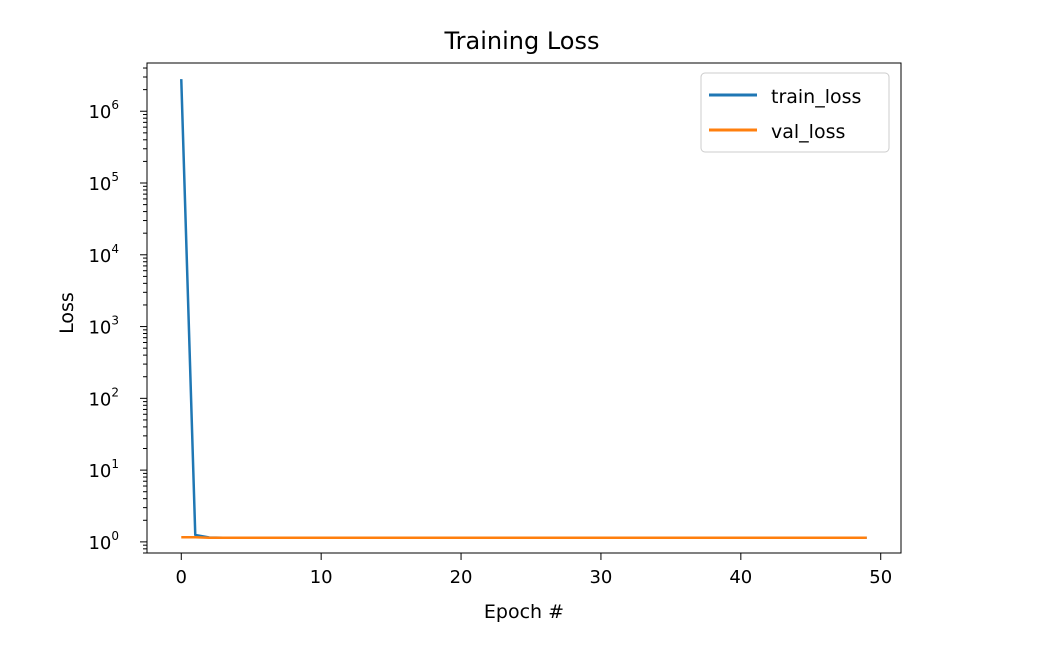 This screenshot has height=652, width=1047. Describe the element at coordinates (181, 577) in the screenshot. I see `x-tick-label: 0` at that location.